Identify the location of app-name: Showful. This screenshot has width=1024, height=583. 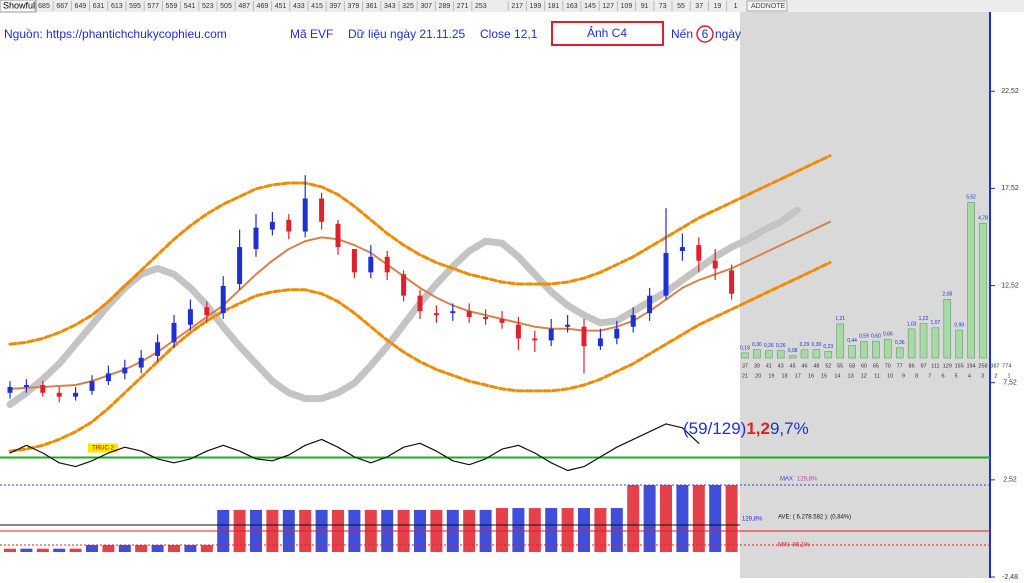
(19, 5).